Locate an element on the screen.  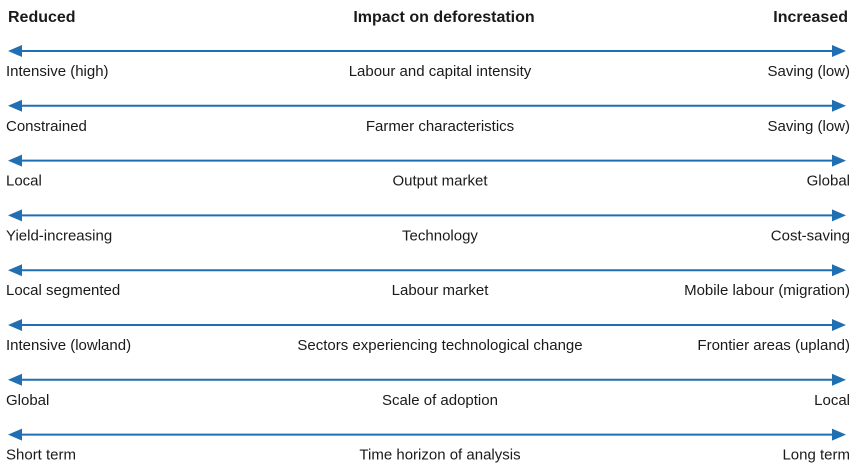
row-center: Labour and capital intensity is located at coordinates (440, 71).